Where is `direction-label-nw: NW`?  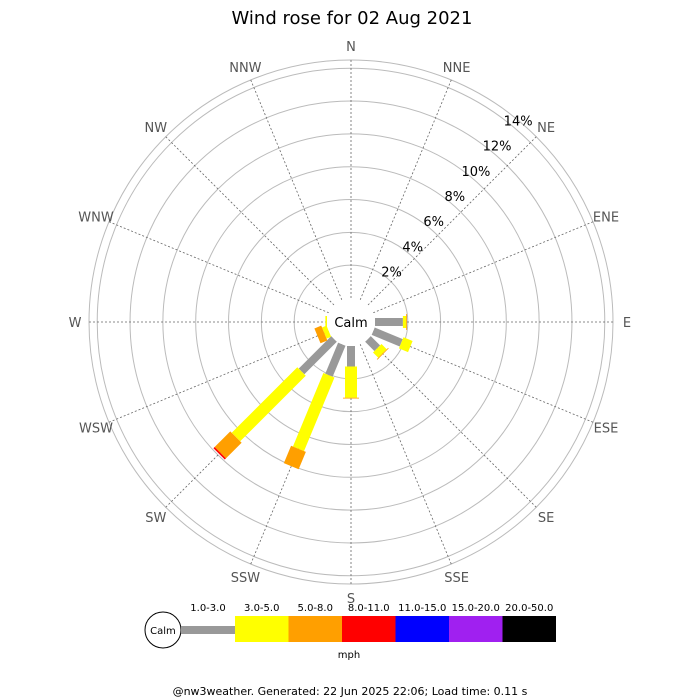 direction-label-nw: NW is located at coordinates (156, 128).